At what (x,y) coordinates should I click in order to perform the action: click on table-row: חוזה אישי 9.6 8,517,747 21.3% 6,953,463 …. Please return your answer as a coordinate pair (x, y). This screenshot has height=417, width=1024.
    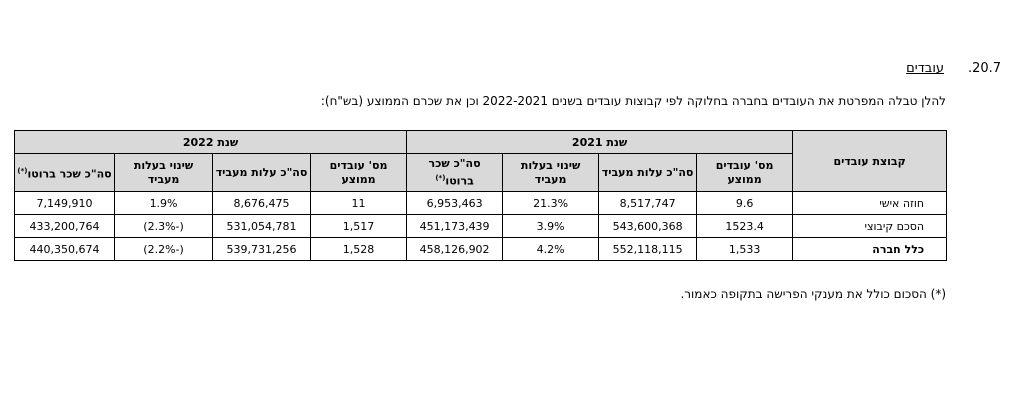
    Looking at the image, I should click on (480, 203).